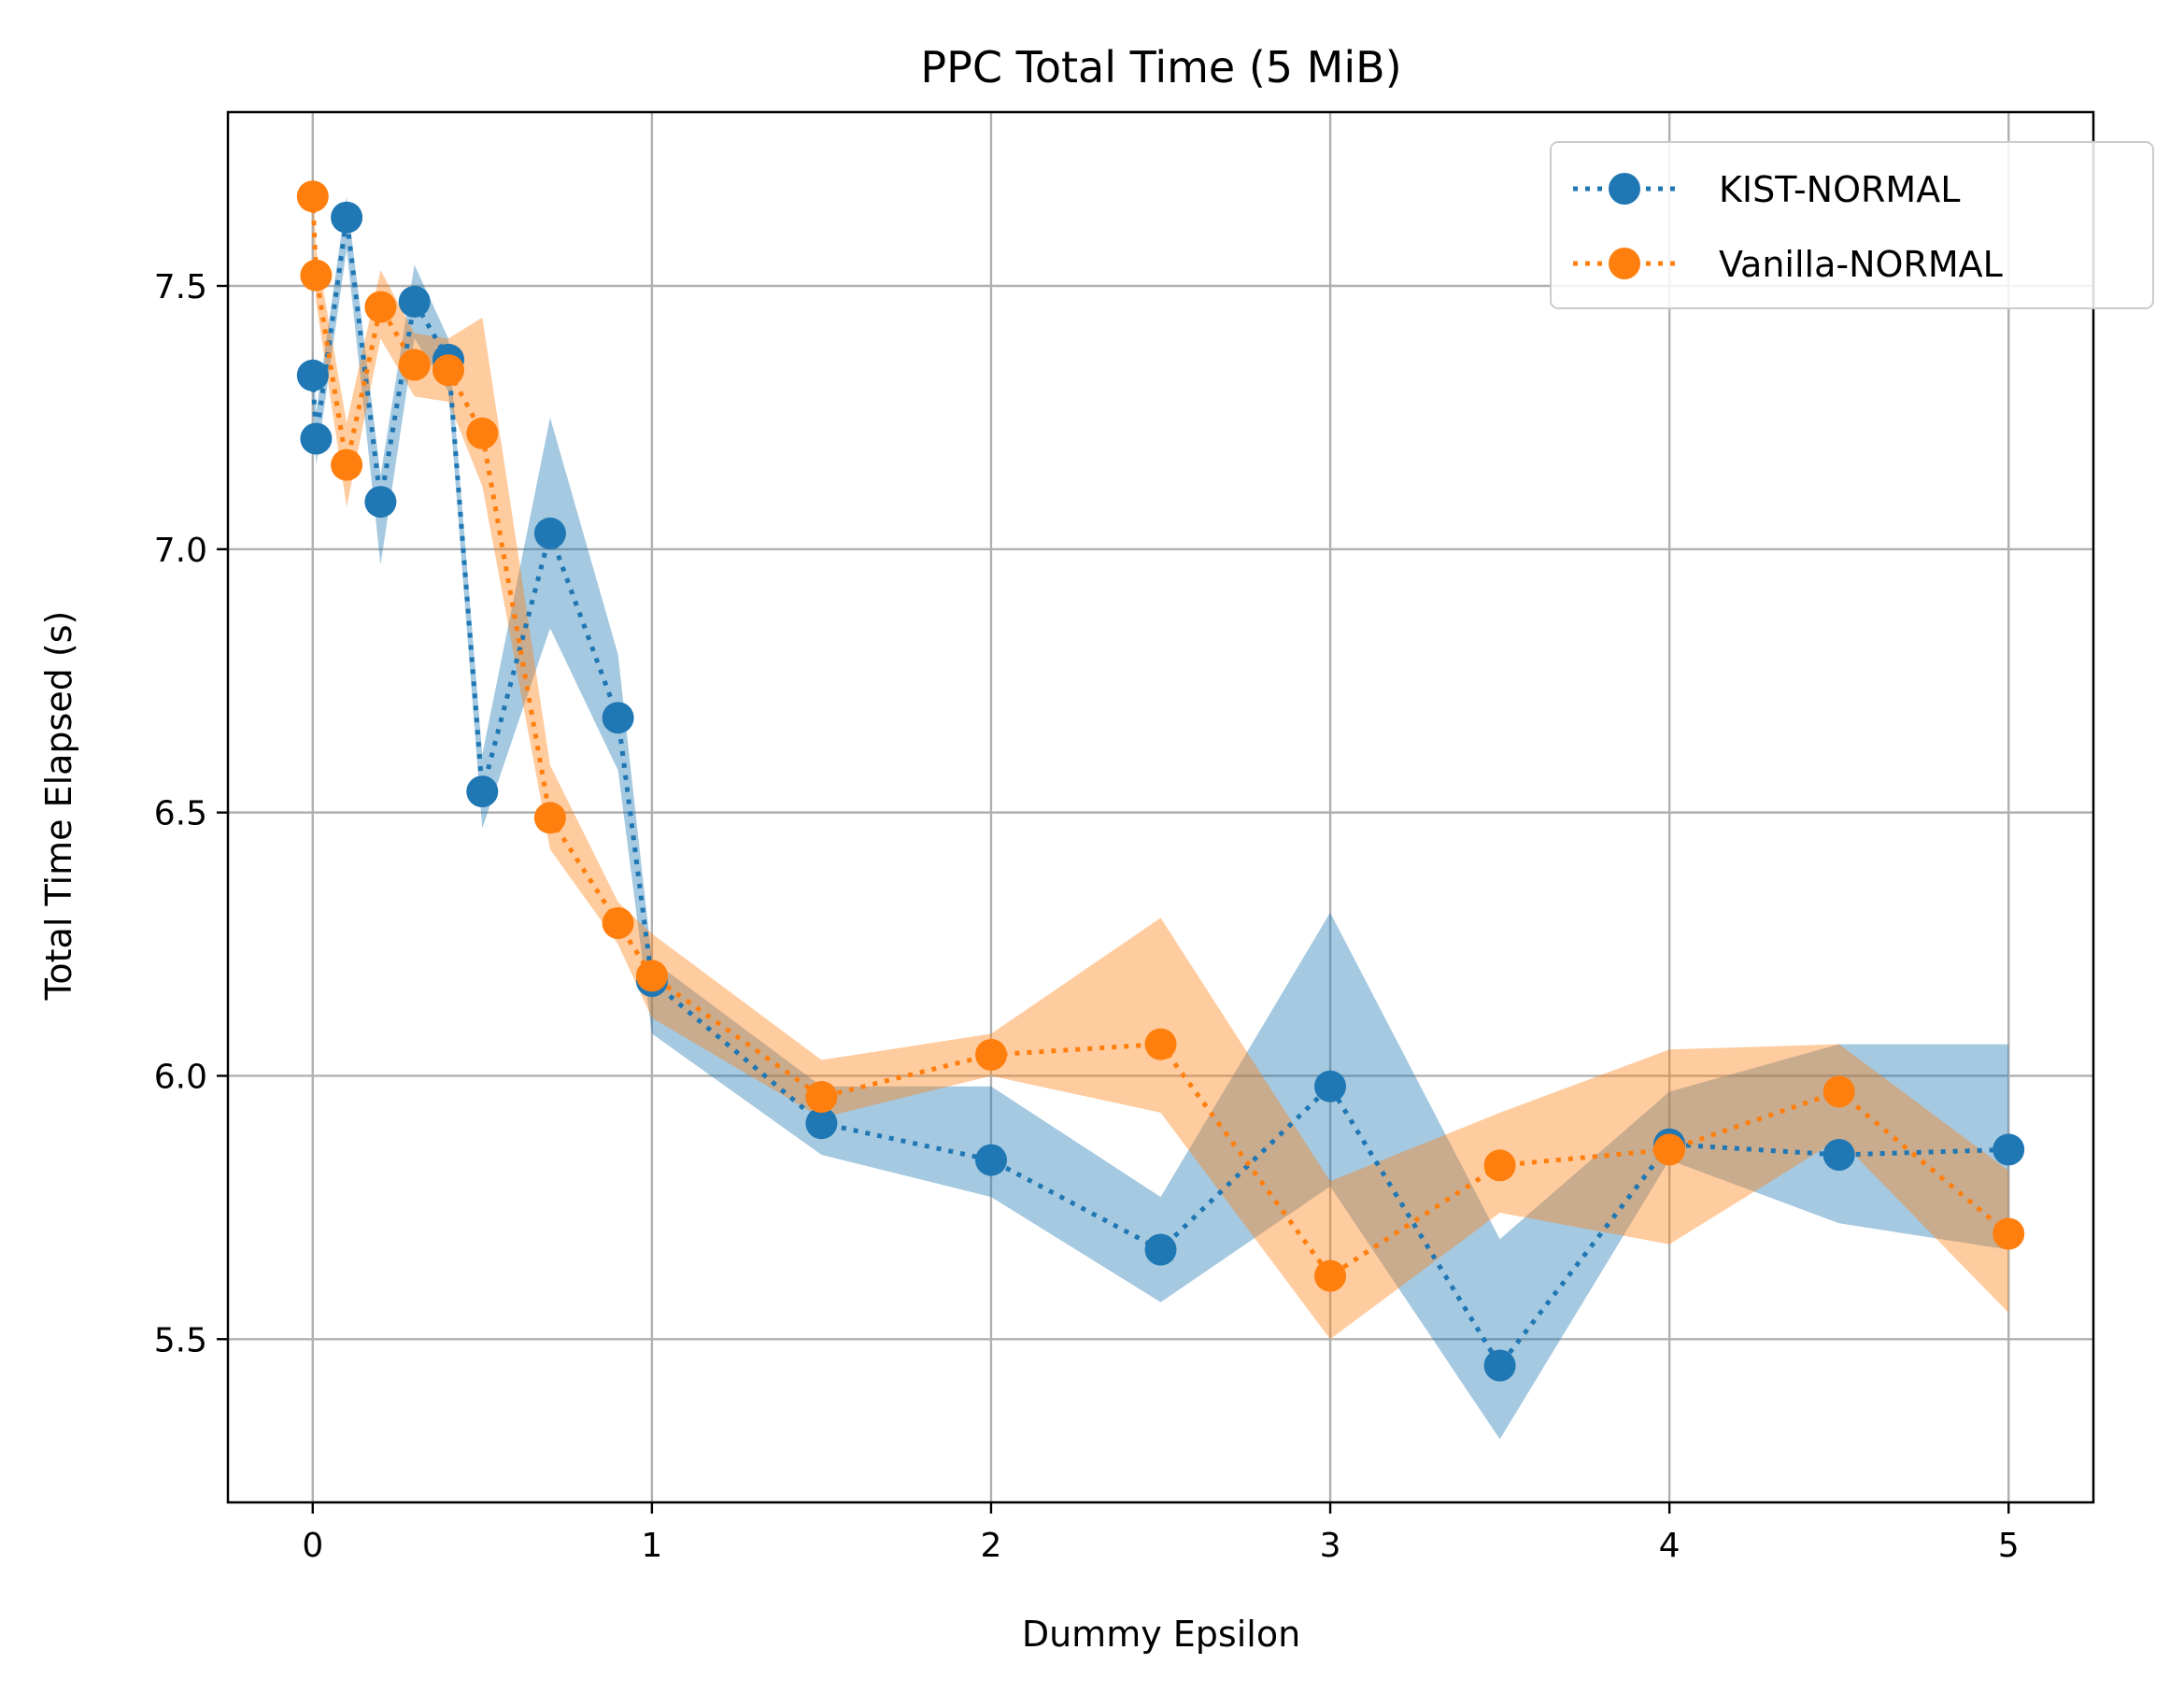 Image resolution: width=2184 pixels, height=1693 pixels. Describe the element at coordinates (180, 1340) in the screenshot. I see `y-tick-label: 5.5` at that location.